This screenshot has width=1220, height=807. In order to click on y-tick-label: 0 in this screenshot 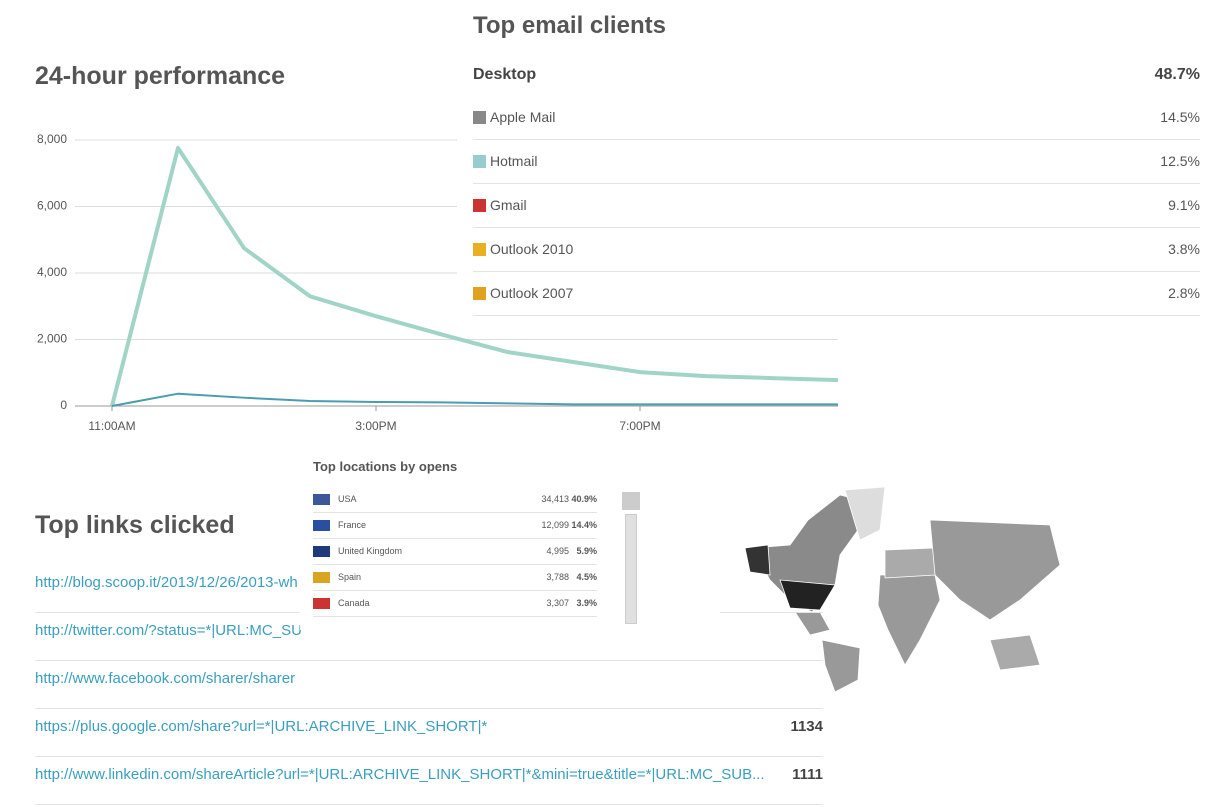, I will do `click(63, 405)`.